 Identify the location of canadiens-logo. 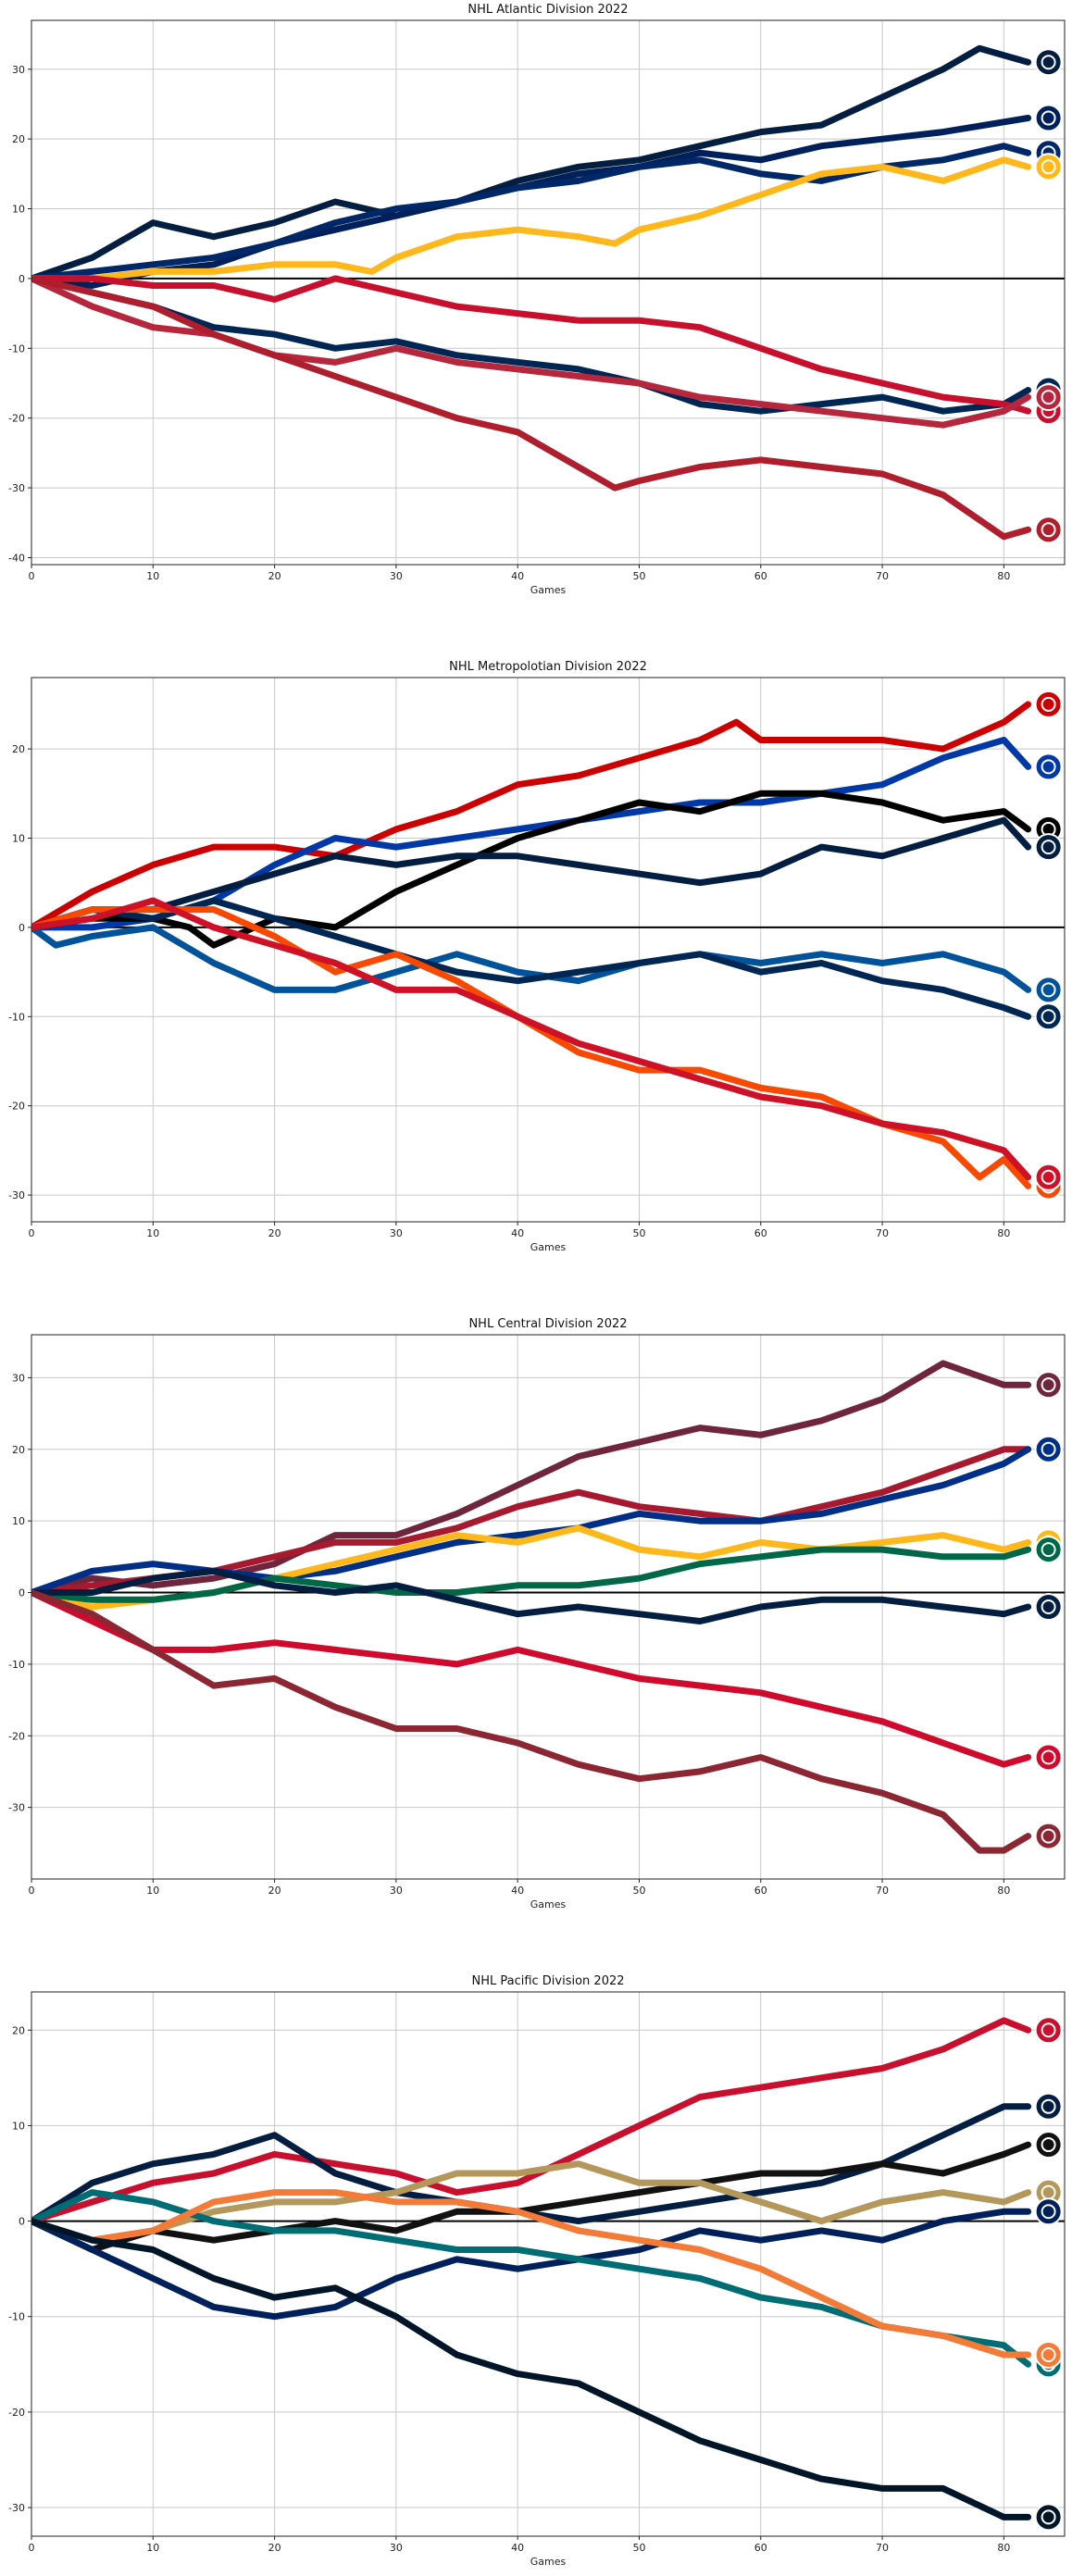
(1049, 530).